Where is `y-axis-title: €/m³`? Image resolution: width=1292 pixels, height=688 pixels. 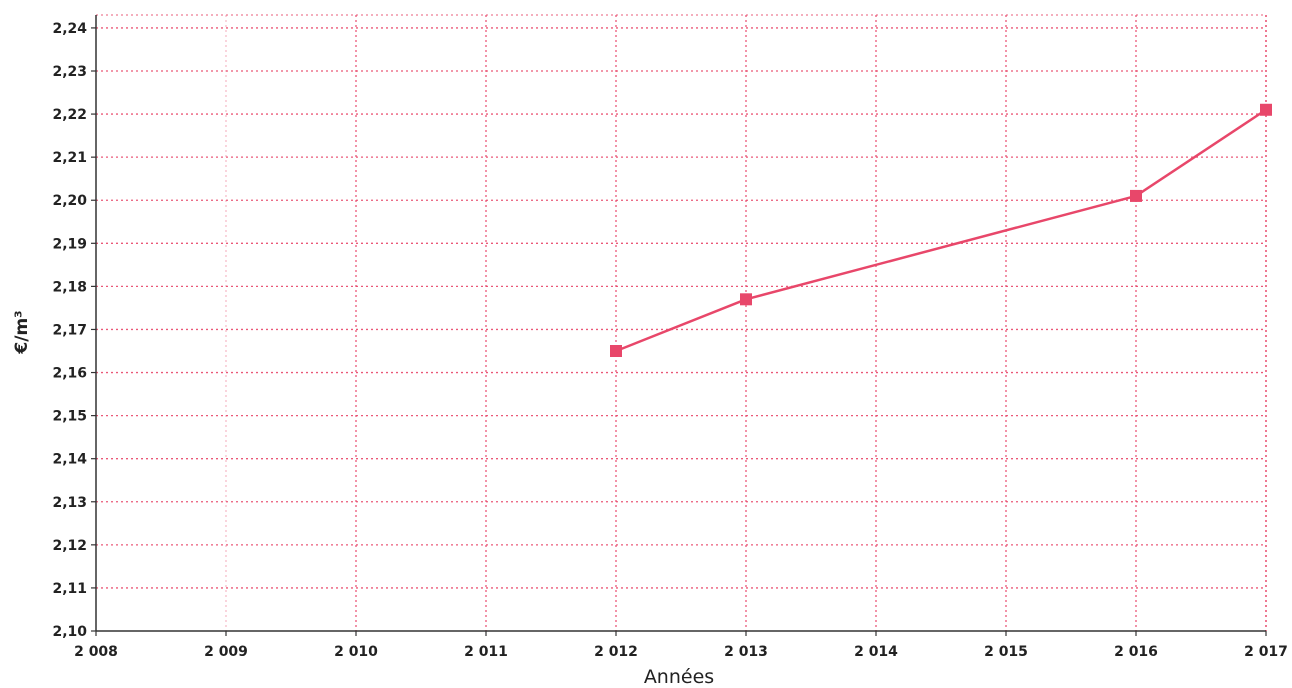 y-axis-title: €/m³ is located at coordinates (22, 332).